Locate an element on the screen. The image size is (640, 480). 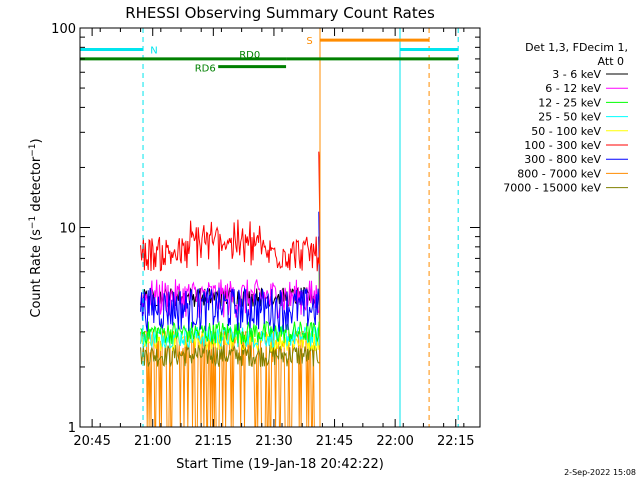
legend-entry-label: 100 - 300 keV is located at coordinates (562, 145).